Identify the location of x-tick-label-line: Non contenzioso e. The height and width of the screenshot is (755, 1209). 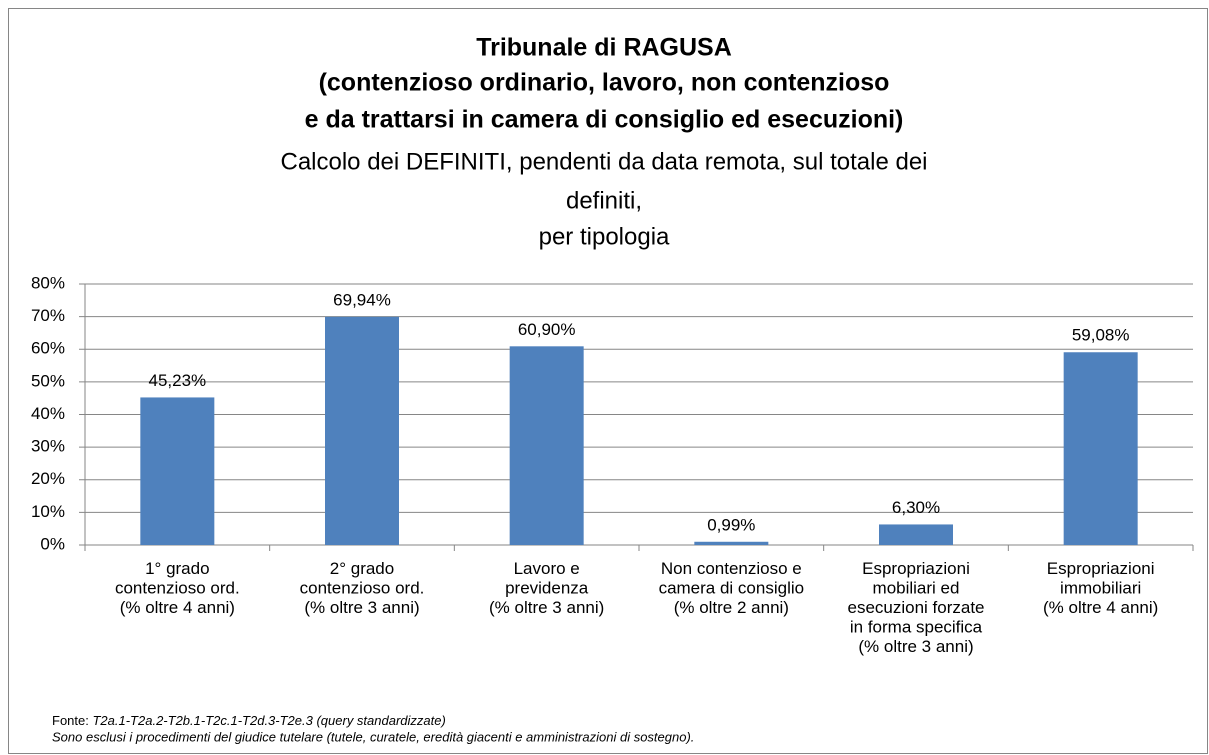
(731, 568).